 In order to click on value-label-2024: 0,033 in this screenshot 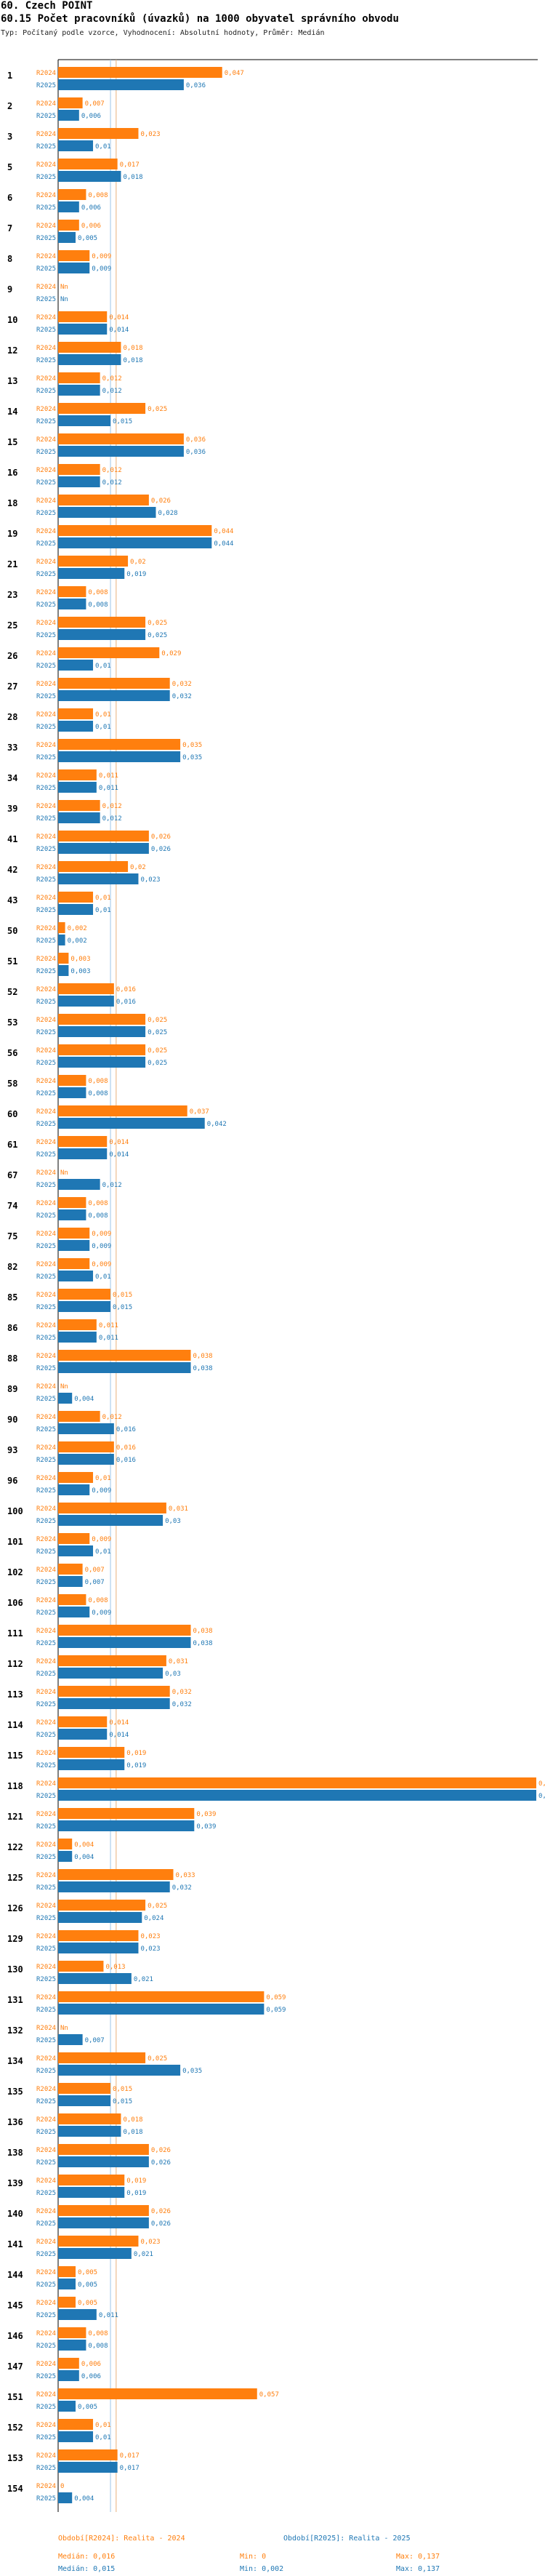, I will do `click(185, 1875)`.